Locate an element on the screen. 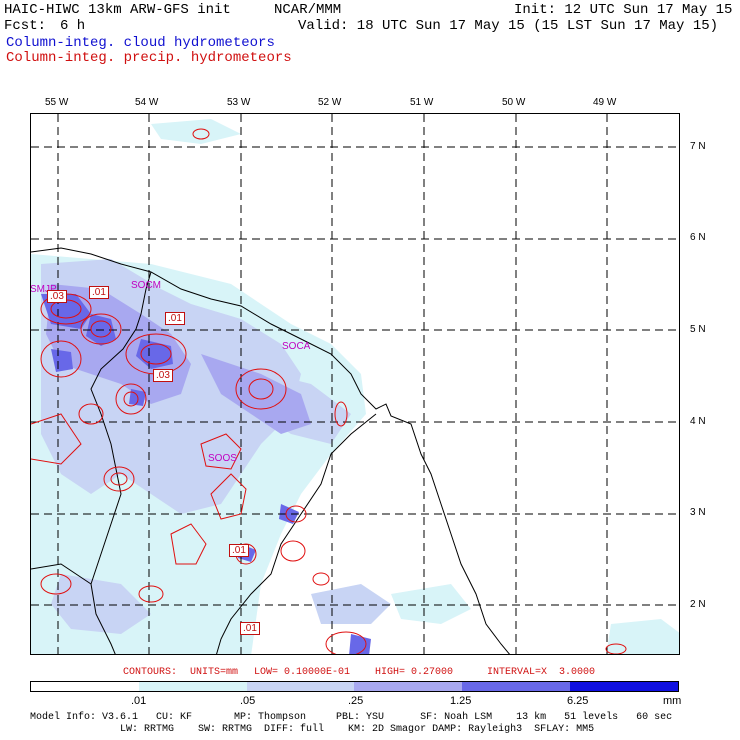  contour-info-low: LOW= 0.10000E-01 is located at coordinates (302, 672).